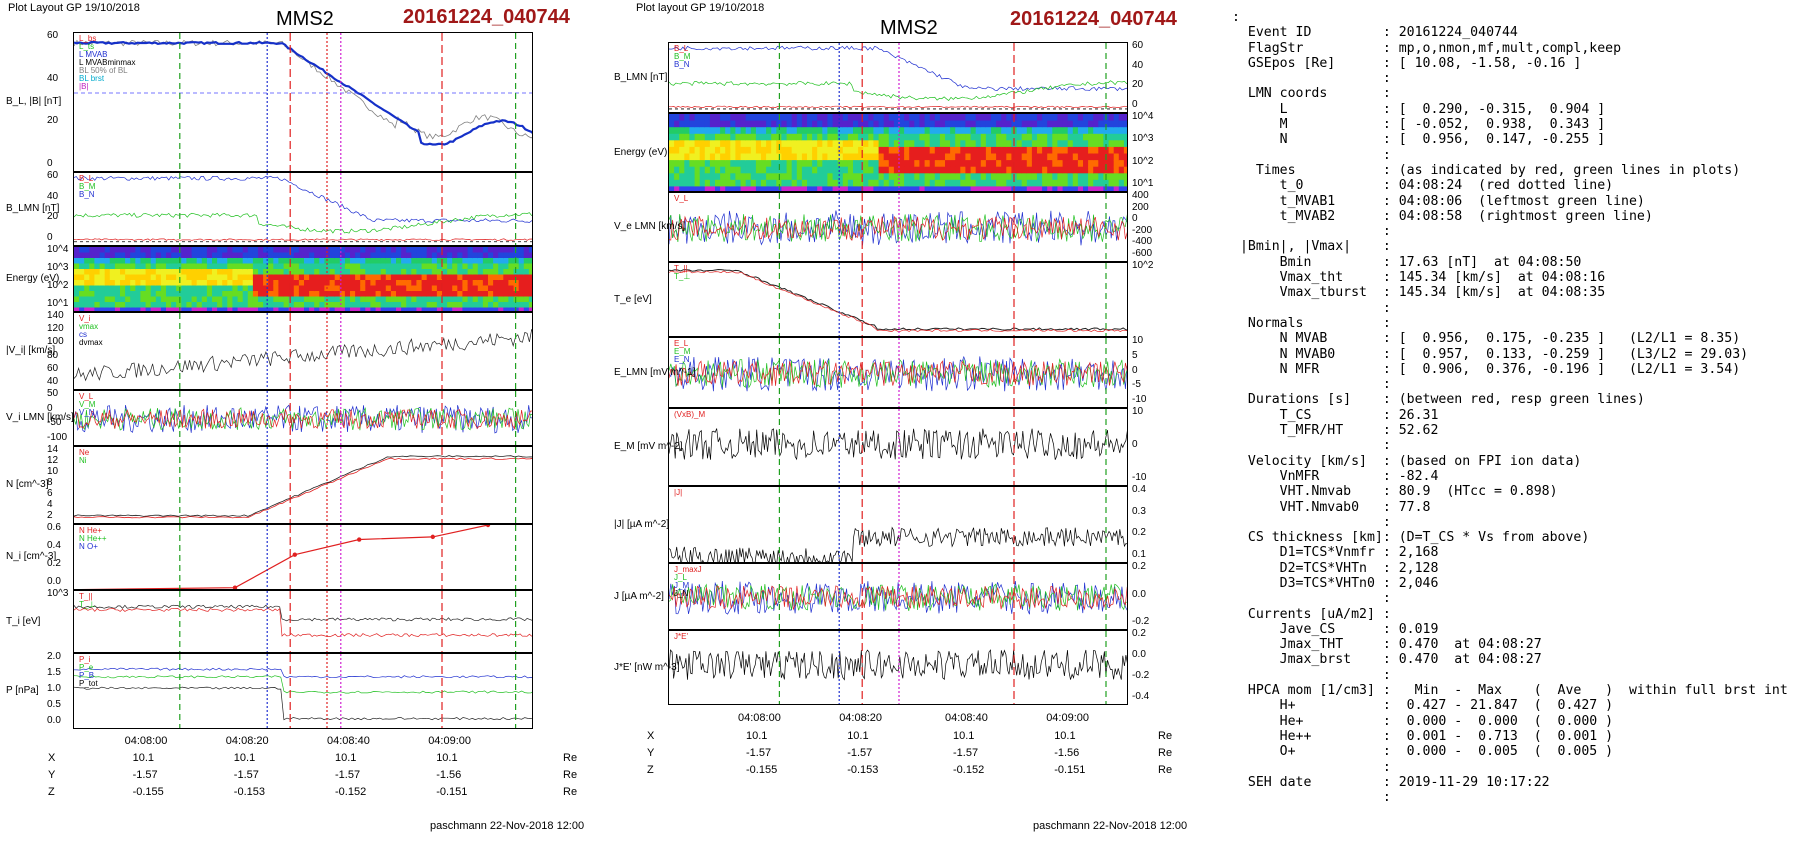 This screenshot has width=1804, height=841. What do you see at coordinates (53, 121) in the screenshot?
I see `left-tick-1-3: 20` at bounding box center [53, 121].